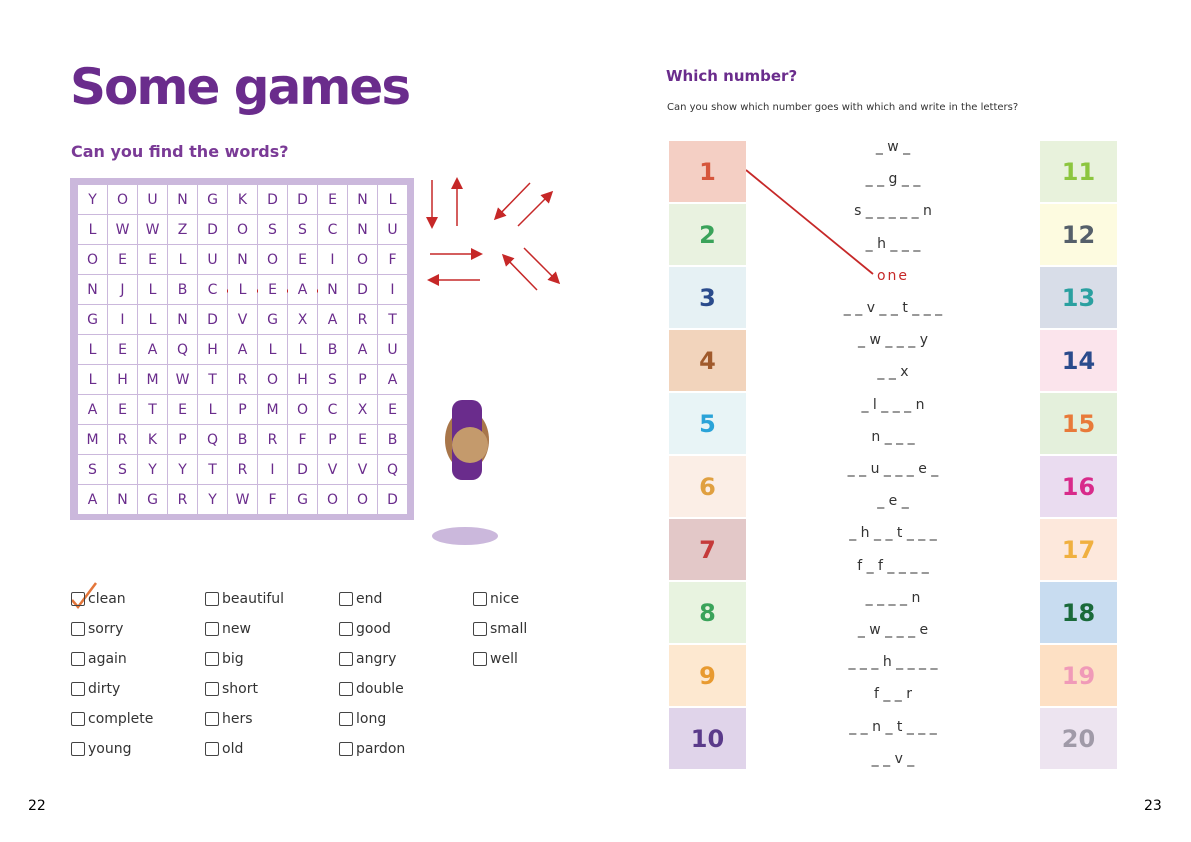 The height and width of the screenshot is (842, 1191). Describe the element at coordinates (98, 599) in the screenshot. I see `word-option: clean` at that location.